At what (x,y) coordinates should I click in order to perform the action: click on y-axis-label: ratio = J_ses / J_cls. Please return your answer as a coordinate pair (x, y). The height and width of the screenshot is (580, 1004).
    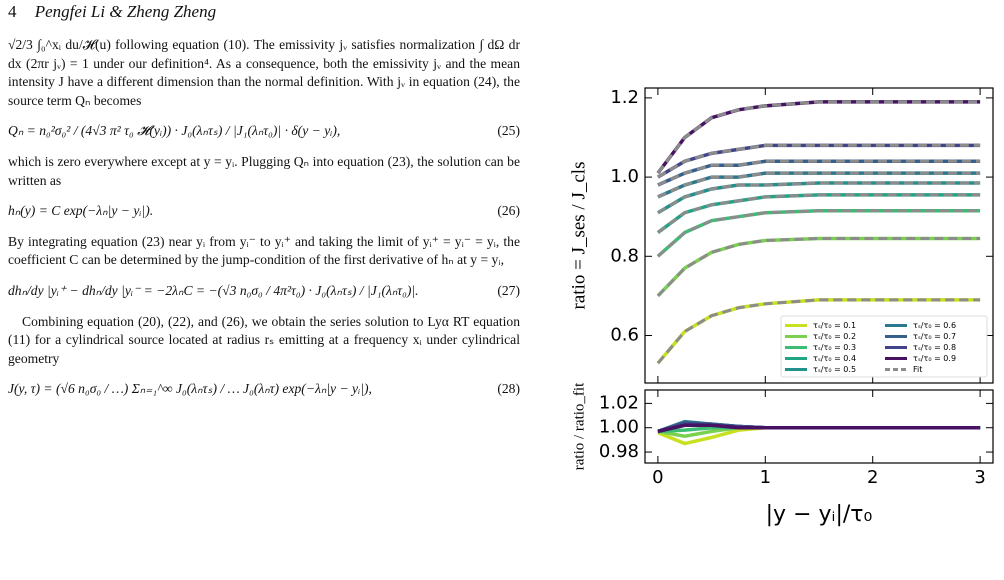
    Looking at the image, I should click on (578, 236).